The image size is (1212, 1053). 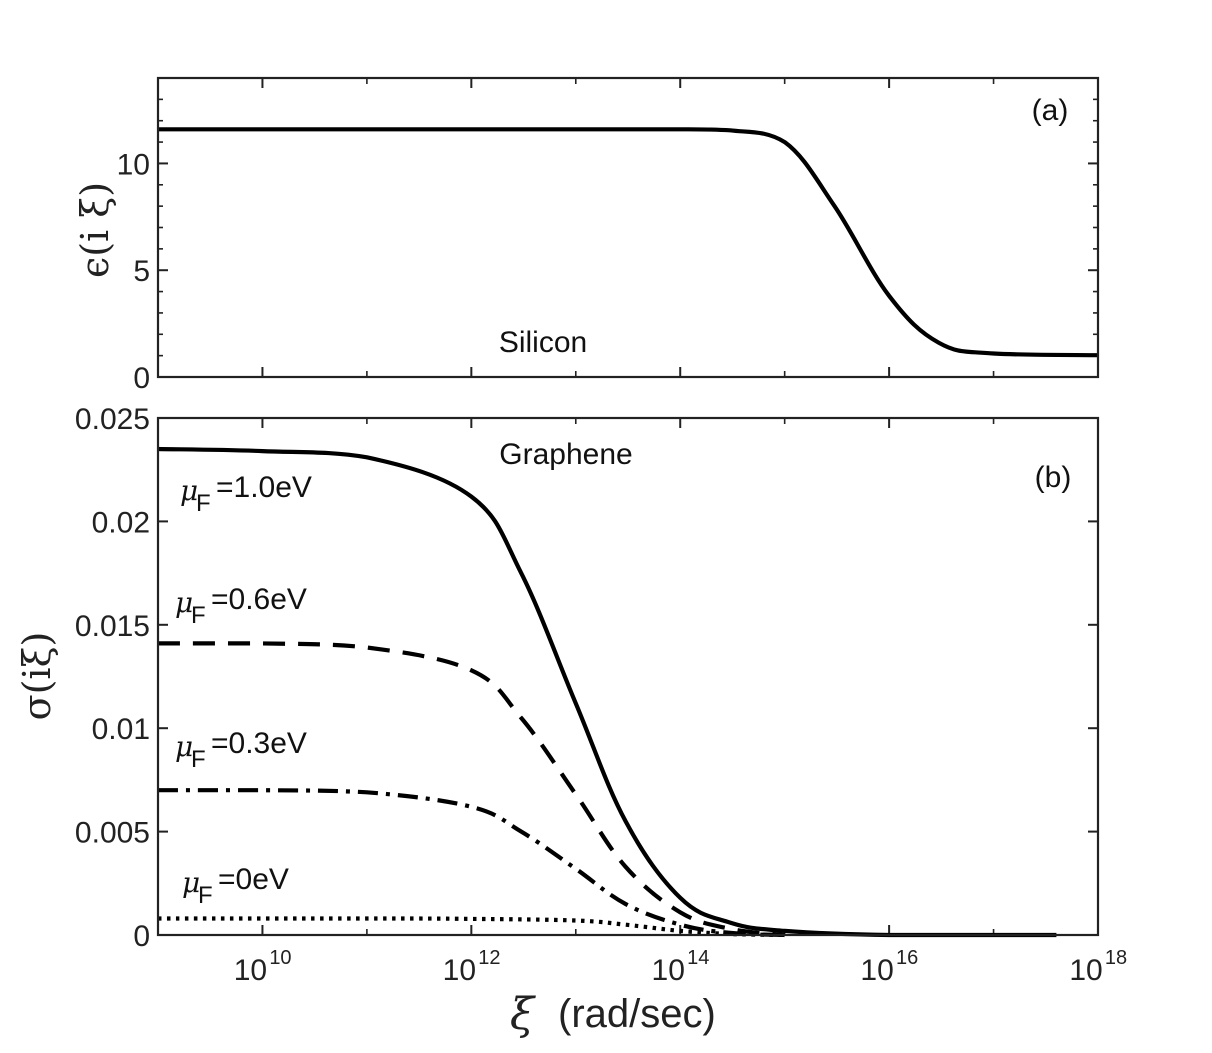 I want to click on graphene-annotation: Graphene, so click(x=565, y=454).